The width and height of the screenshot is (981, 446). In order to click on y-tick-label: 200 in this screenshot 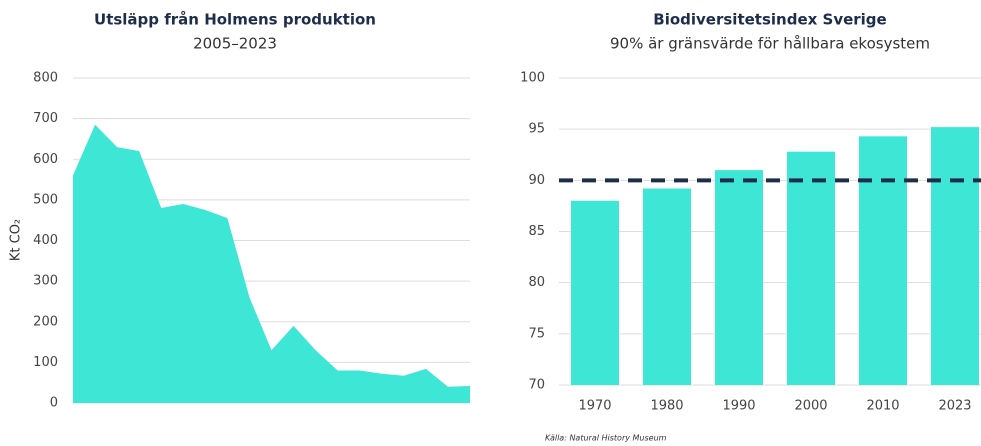, I will do `click(45, 321)`.